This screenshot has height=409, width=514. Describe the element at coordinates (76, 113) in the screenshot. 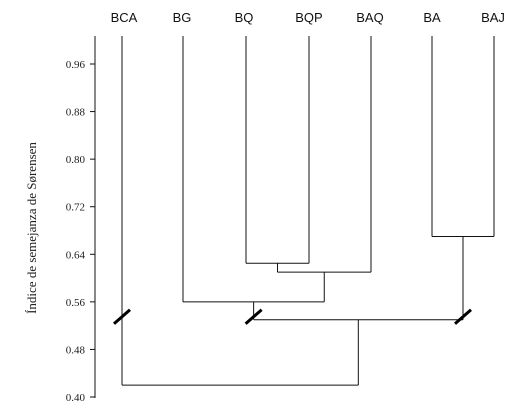

I see `y-tick-label: 0.88` at that location.